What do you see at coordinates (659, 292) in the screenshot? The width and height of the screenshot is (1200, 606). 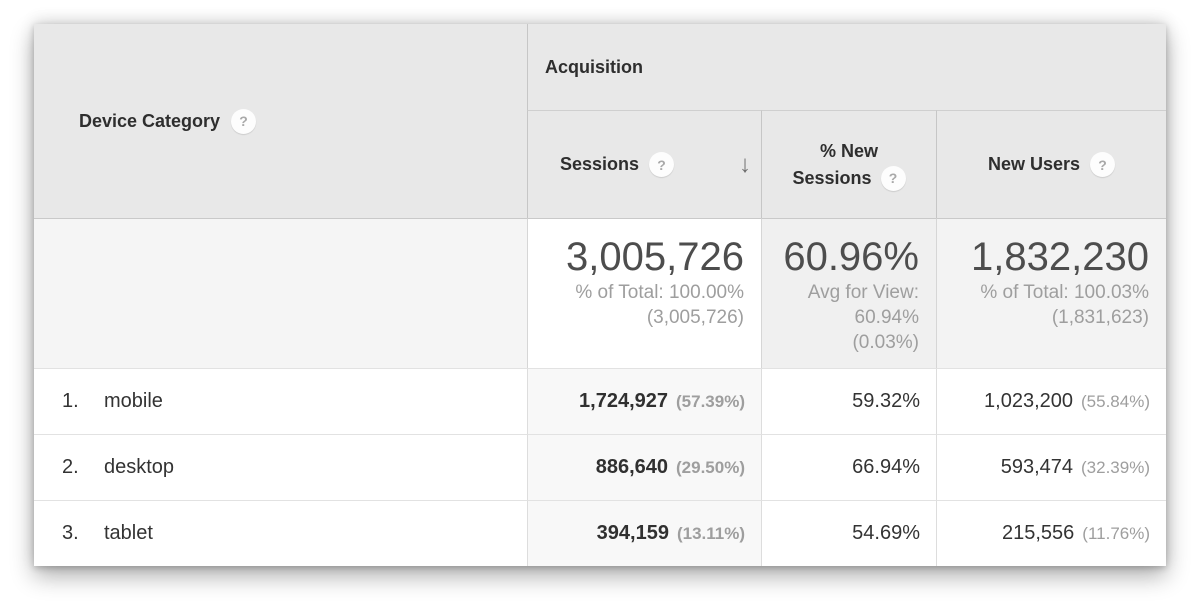 I see `summary-sessions-pct-of-total: % of Total: 100.00%` at bounding box center [659, 292].